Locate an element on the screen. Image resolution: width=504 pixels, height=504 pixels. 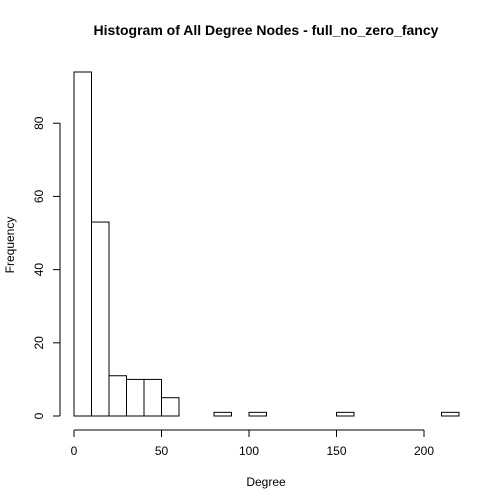
y-tick-label: 80 is located at coordinates (39, 123).